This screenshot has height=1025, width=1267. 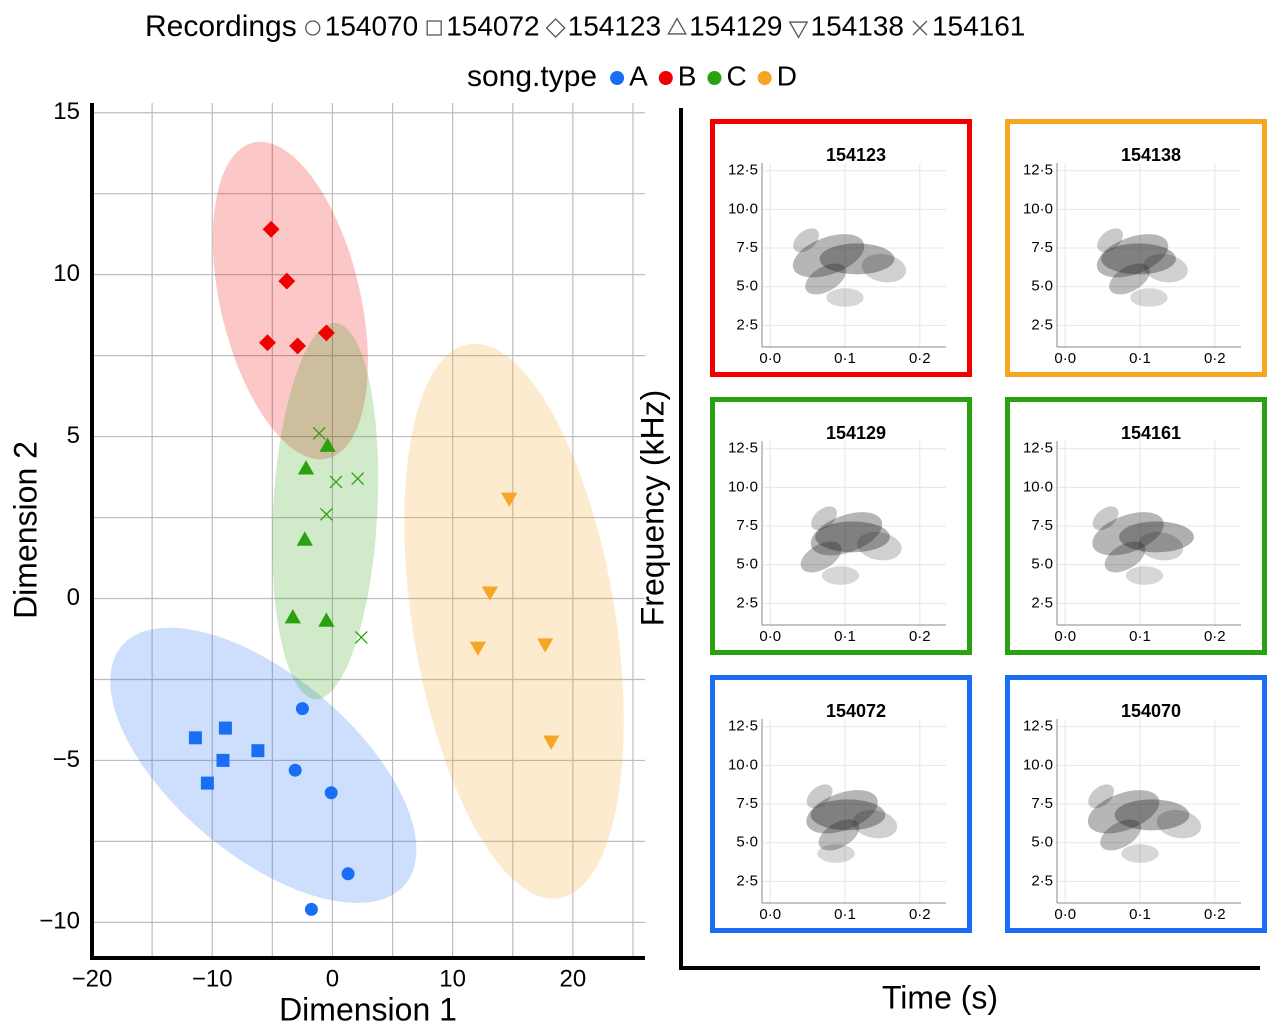 I want to click on legend-label: 154072, so click(x=492, y=25).